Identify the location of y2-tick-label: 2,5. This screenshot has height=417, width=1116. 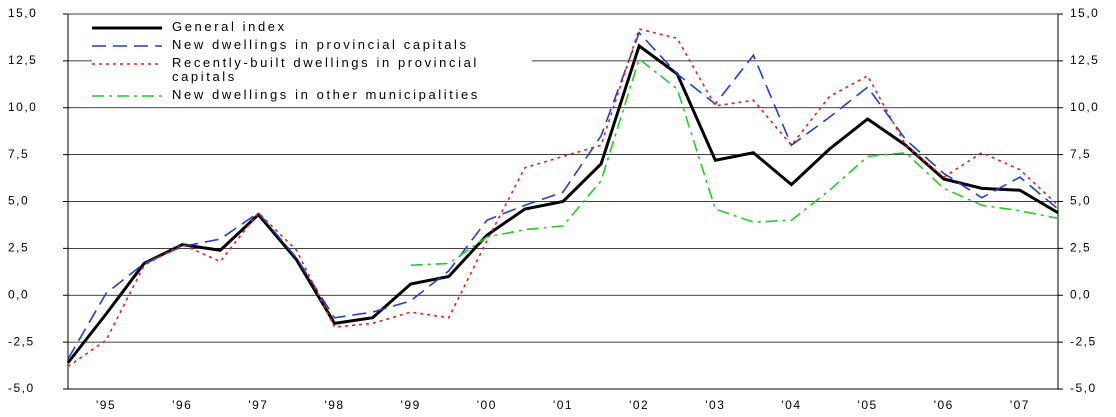
(1080, 248).